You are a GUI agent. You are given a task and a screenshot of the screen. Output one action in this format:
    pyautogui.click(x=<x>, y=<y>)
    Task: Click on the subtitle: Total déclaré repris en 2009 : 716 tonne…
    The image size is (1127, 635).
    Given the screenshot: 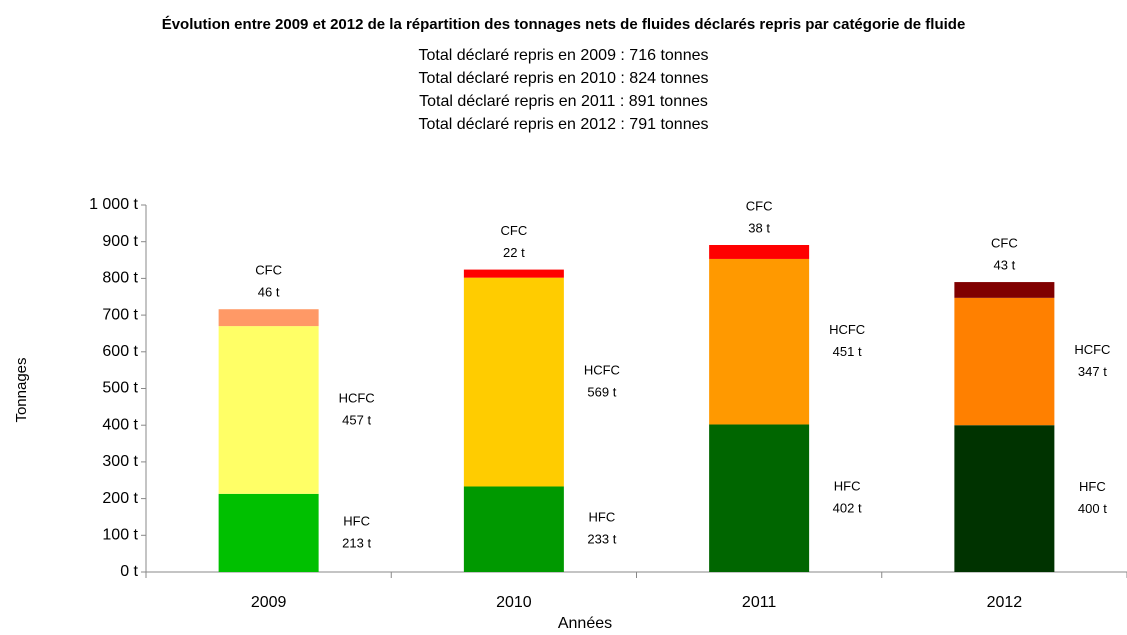 What is the action you would take?
    pyautogui.click(x=563, y=55)
    